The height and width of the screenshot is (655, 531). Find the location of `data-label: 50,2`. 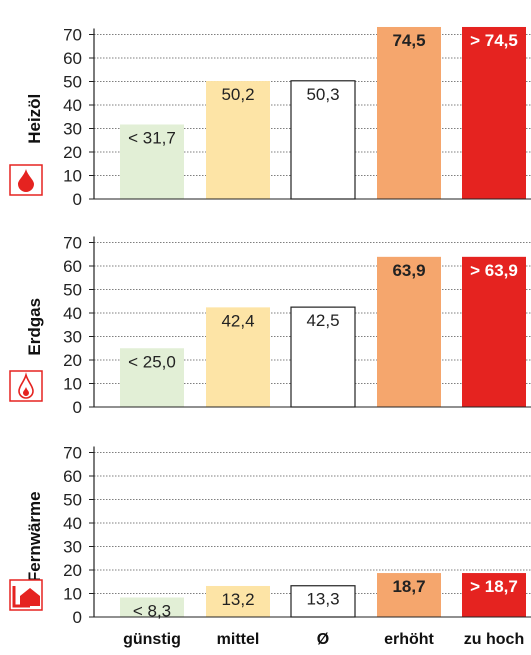

data-label: 50,2 is located at coordinates (237, 94).